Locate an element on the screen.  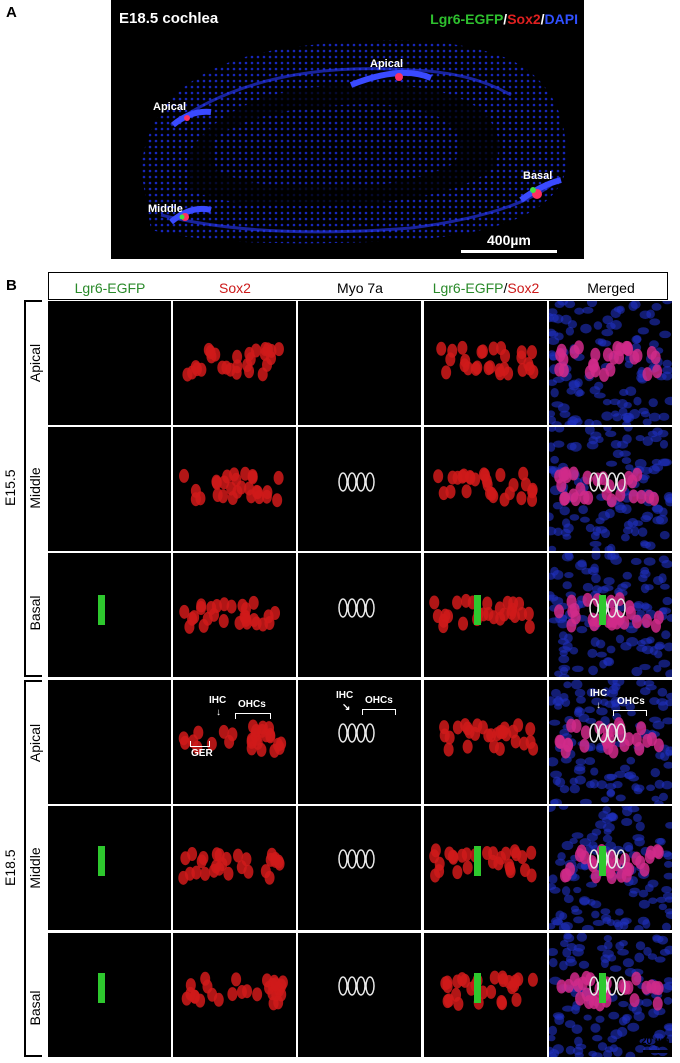
tile-row6-myo7a is located at coordinates (359, 995).